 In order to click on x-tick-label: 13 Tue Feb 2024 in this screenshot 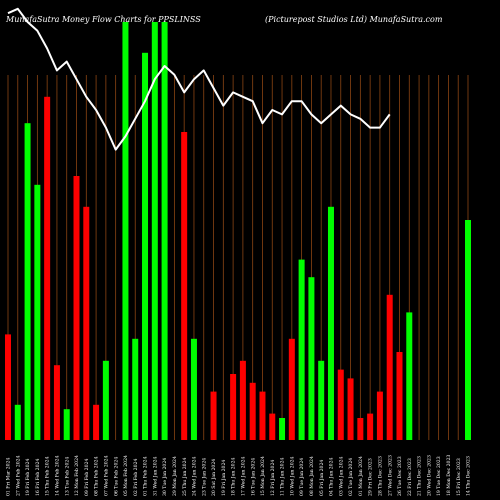, I will do `click(67, 476)`.